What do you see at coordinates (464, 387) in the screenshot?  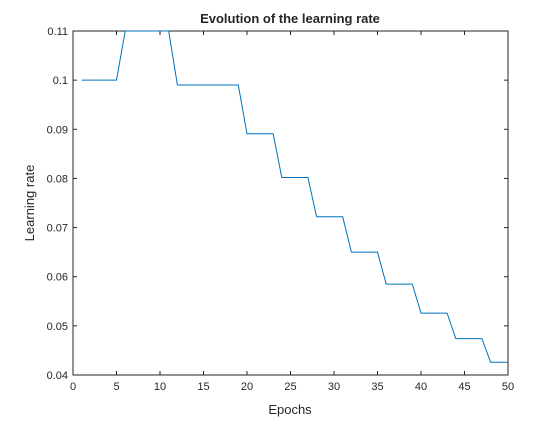 I see `x-tick-label: 45` at bounding box center [464, 387].